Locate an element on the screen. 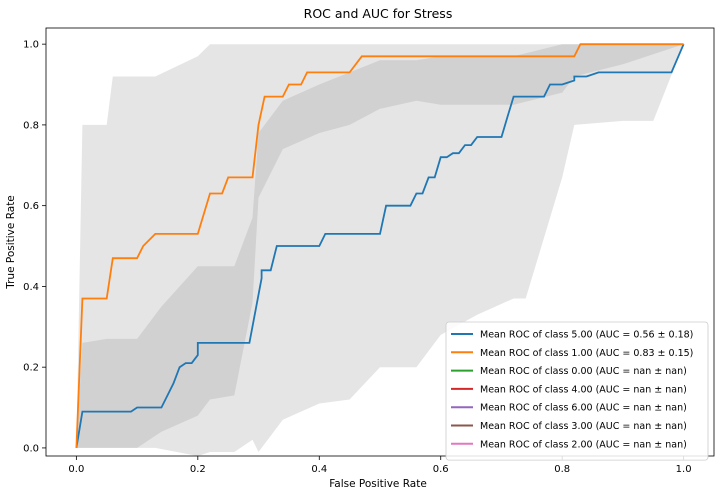 Image resolution: width=724 pixels, height=496 pixels. x-tick-label: 0.8 is located at coordinates (562, 469).